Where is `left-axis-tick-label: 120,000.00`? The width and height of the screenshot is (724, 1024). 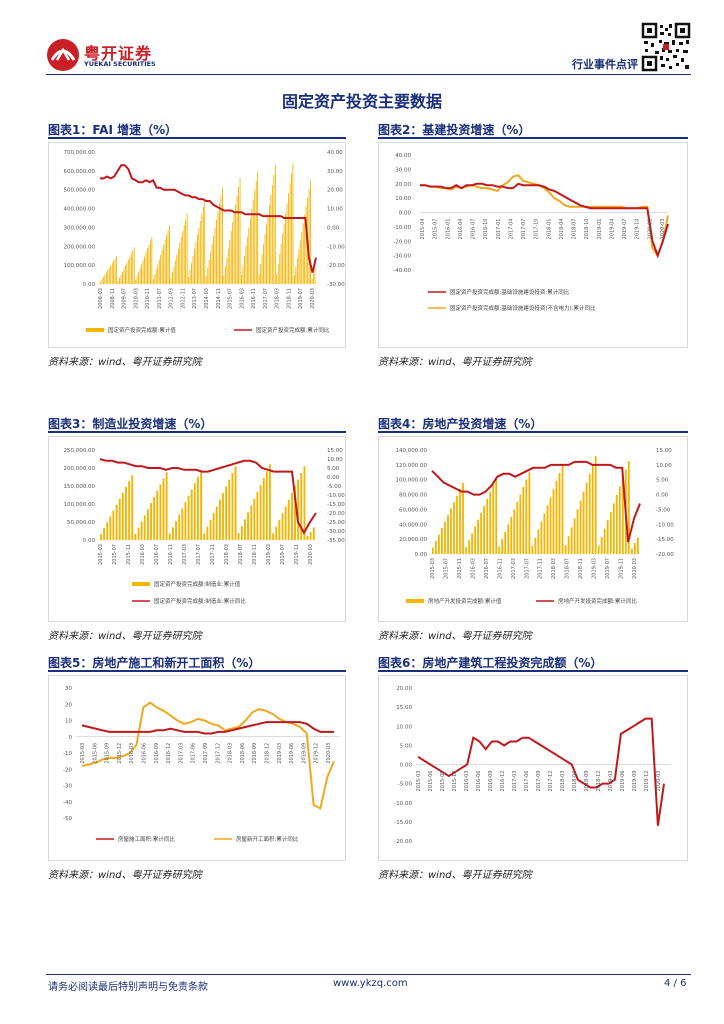
left-axis-tick-label: 120,000.00 is located at coordinates (412, 466).